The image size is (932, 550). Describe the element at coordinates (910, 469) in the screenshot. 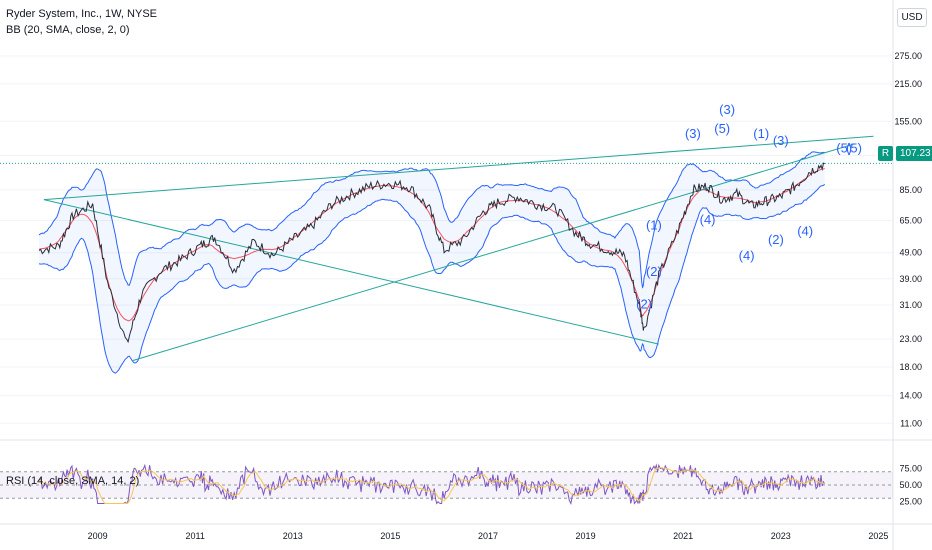

I see `rsi-tick-label: 75.00` at that location.